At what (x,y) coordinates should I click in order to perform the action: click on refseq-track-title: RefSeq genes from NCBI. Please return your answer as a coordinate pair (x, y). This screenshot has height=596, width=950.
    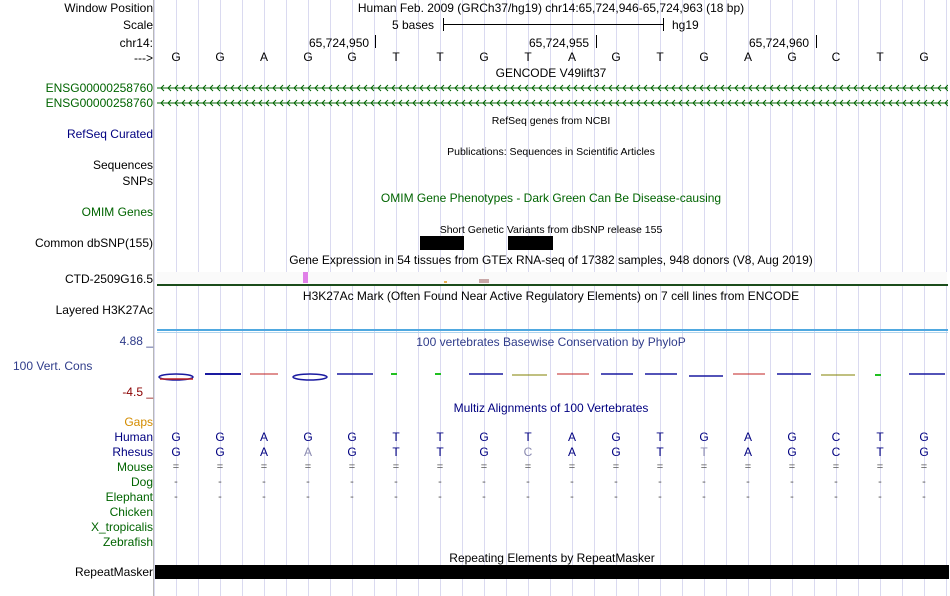
    Looking at the image, I should click on (551, 121).